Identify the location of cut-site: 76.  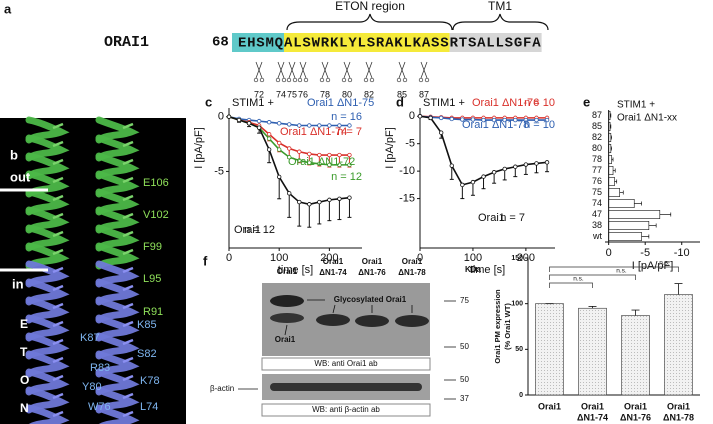
(303, 94).